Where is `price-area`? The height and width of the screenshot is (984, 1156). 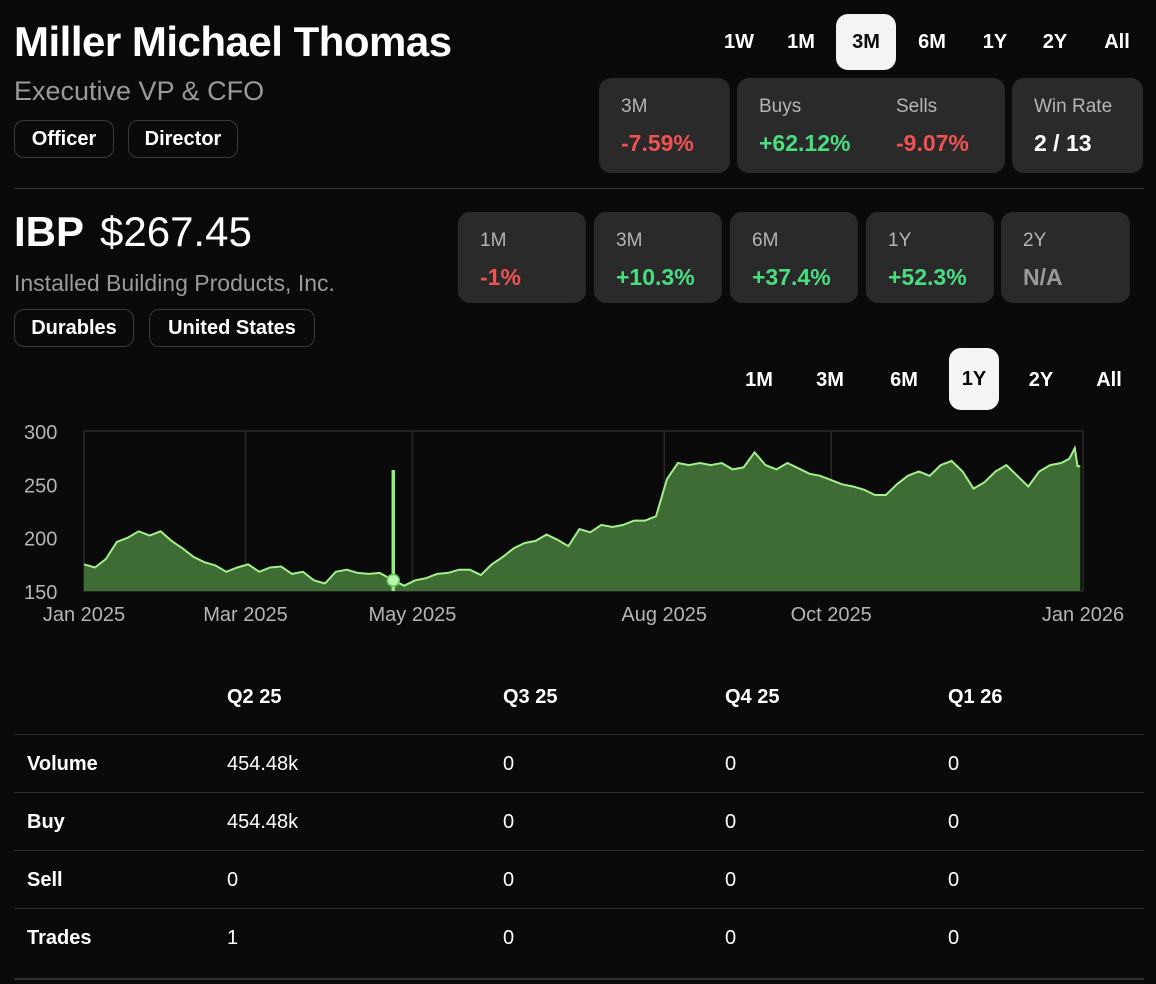
price-area is located at coordinates (582, 519).